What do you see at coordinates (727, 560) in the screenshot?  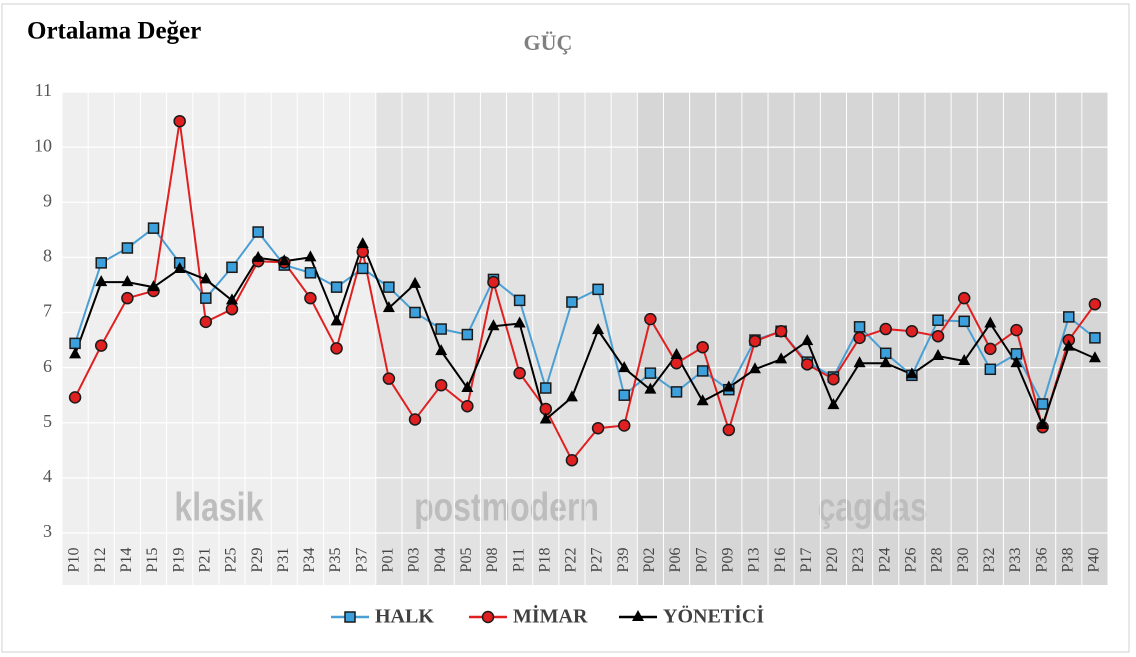 I see `x-tick-label: P09` at bounding box center [727, 560].